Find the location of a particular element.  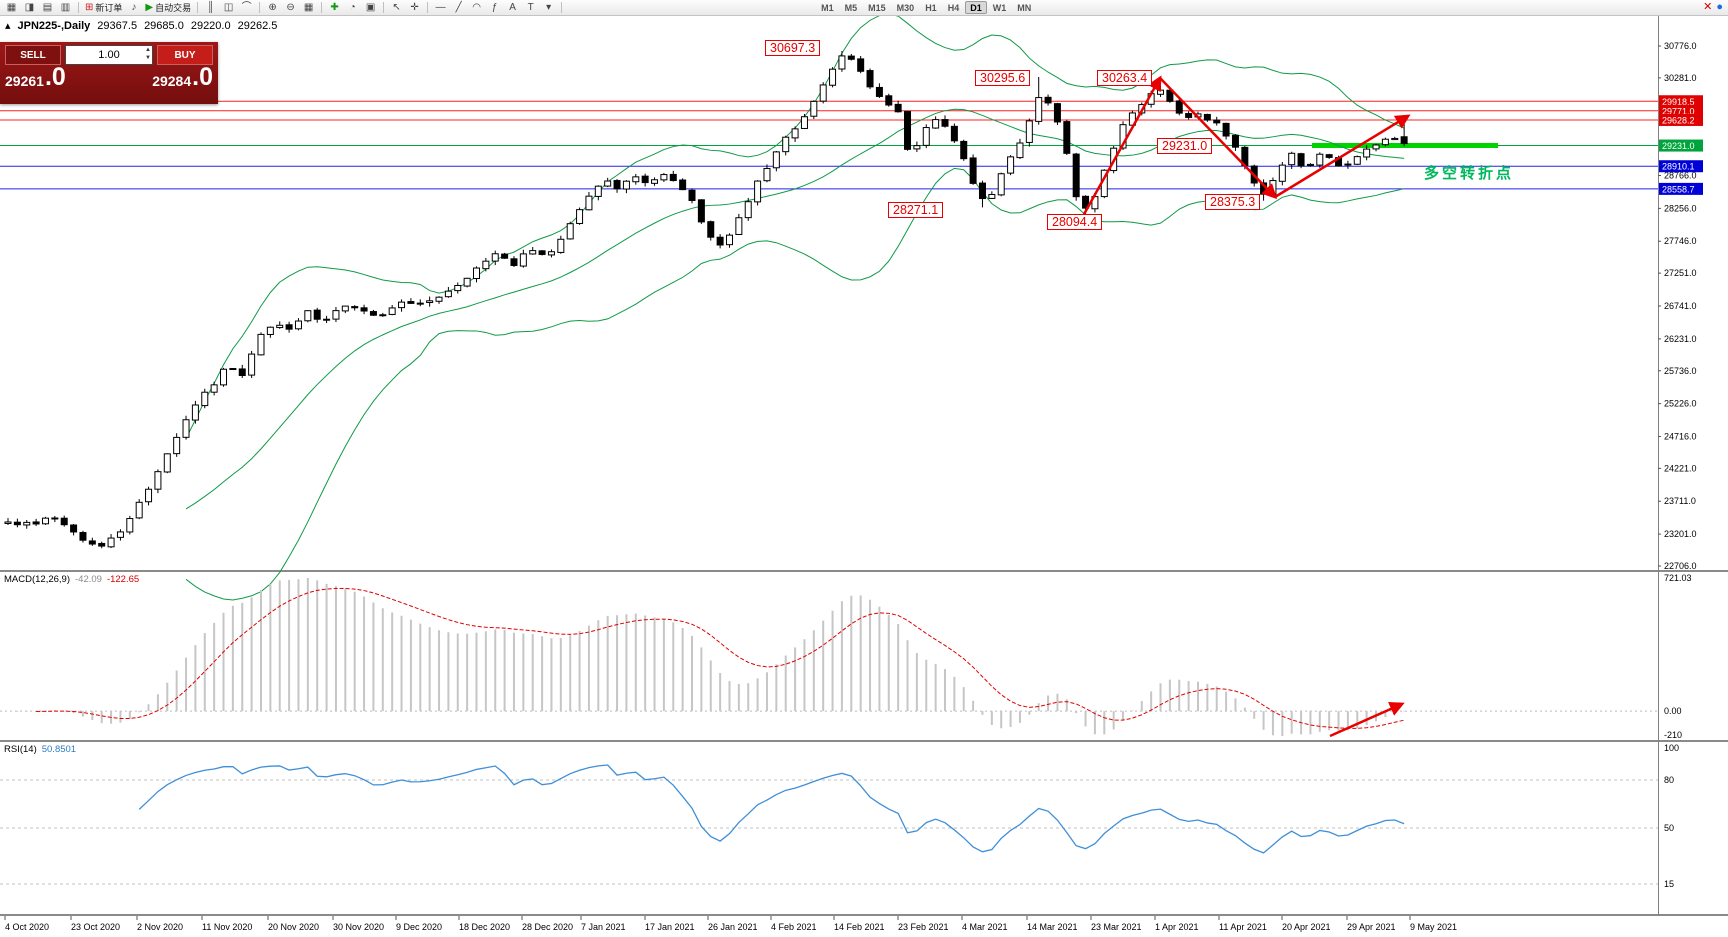

price-tag-29231.0: 29231.0 is located at coordinates (1678, 146).